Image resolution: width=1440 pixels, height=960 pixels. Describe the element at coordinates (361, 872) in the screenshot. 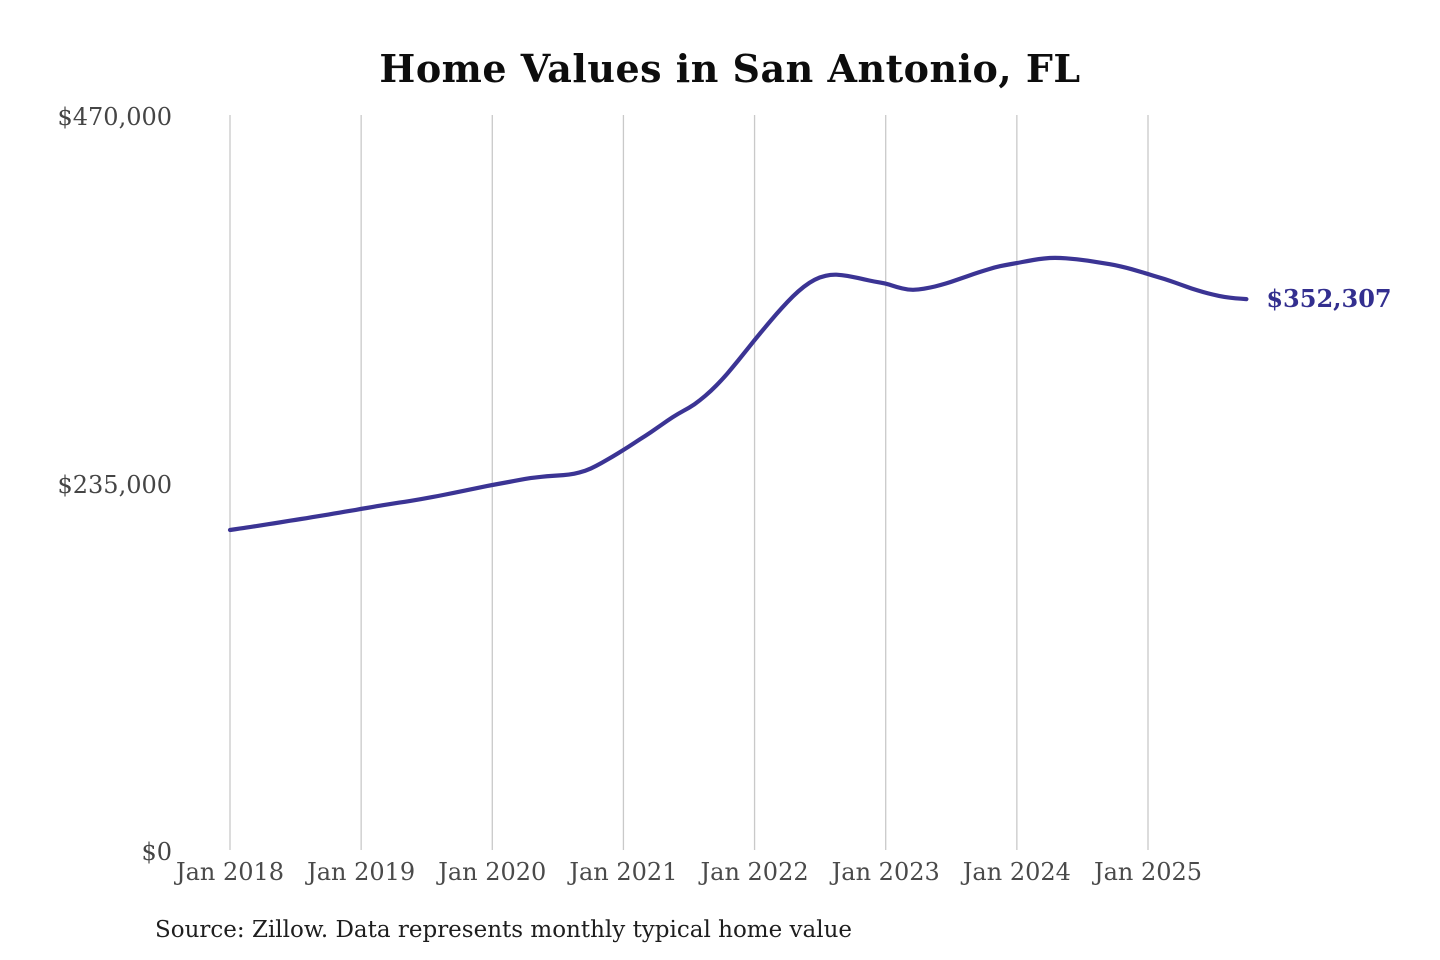

I see `x-tick-label: Jan 2019` at that location.